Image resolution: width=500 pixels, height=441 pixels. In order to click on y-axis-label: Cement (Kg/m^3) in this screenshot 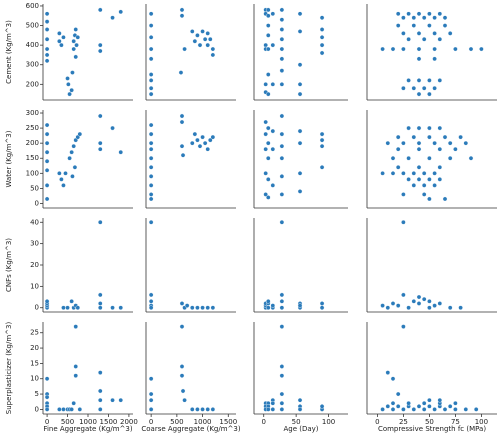, I will do `click(9, 52)`.